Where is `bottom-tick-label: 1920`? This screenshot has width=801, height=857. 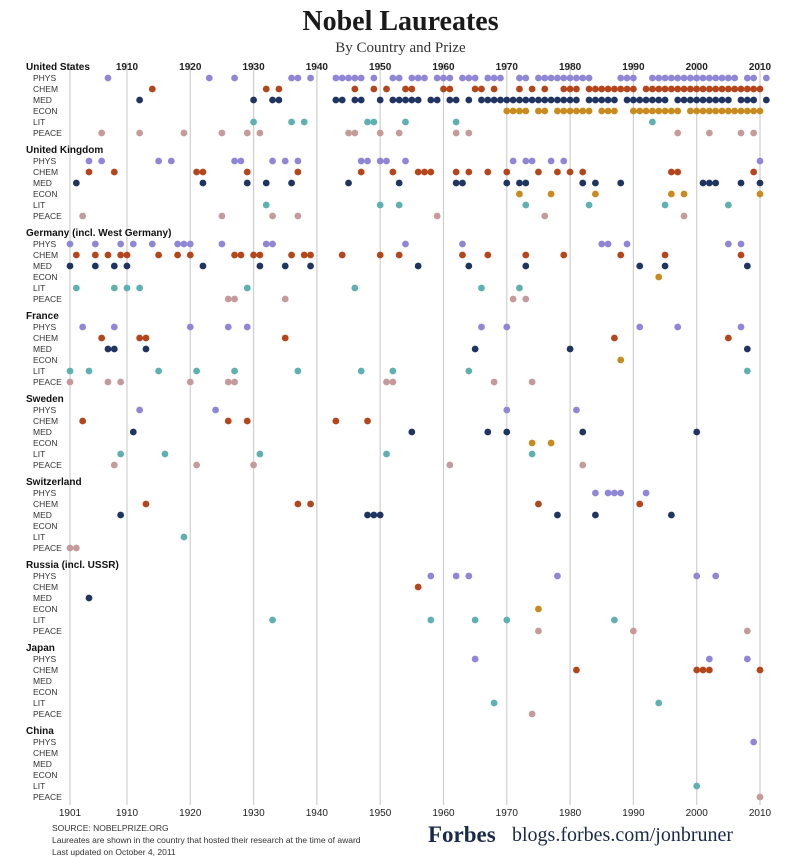 bottom-tick-label: 1920 is located at coordinates (190, 813).